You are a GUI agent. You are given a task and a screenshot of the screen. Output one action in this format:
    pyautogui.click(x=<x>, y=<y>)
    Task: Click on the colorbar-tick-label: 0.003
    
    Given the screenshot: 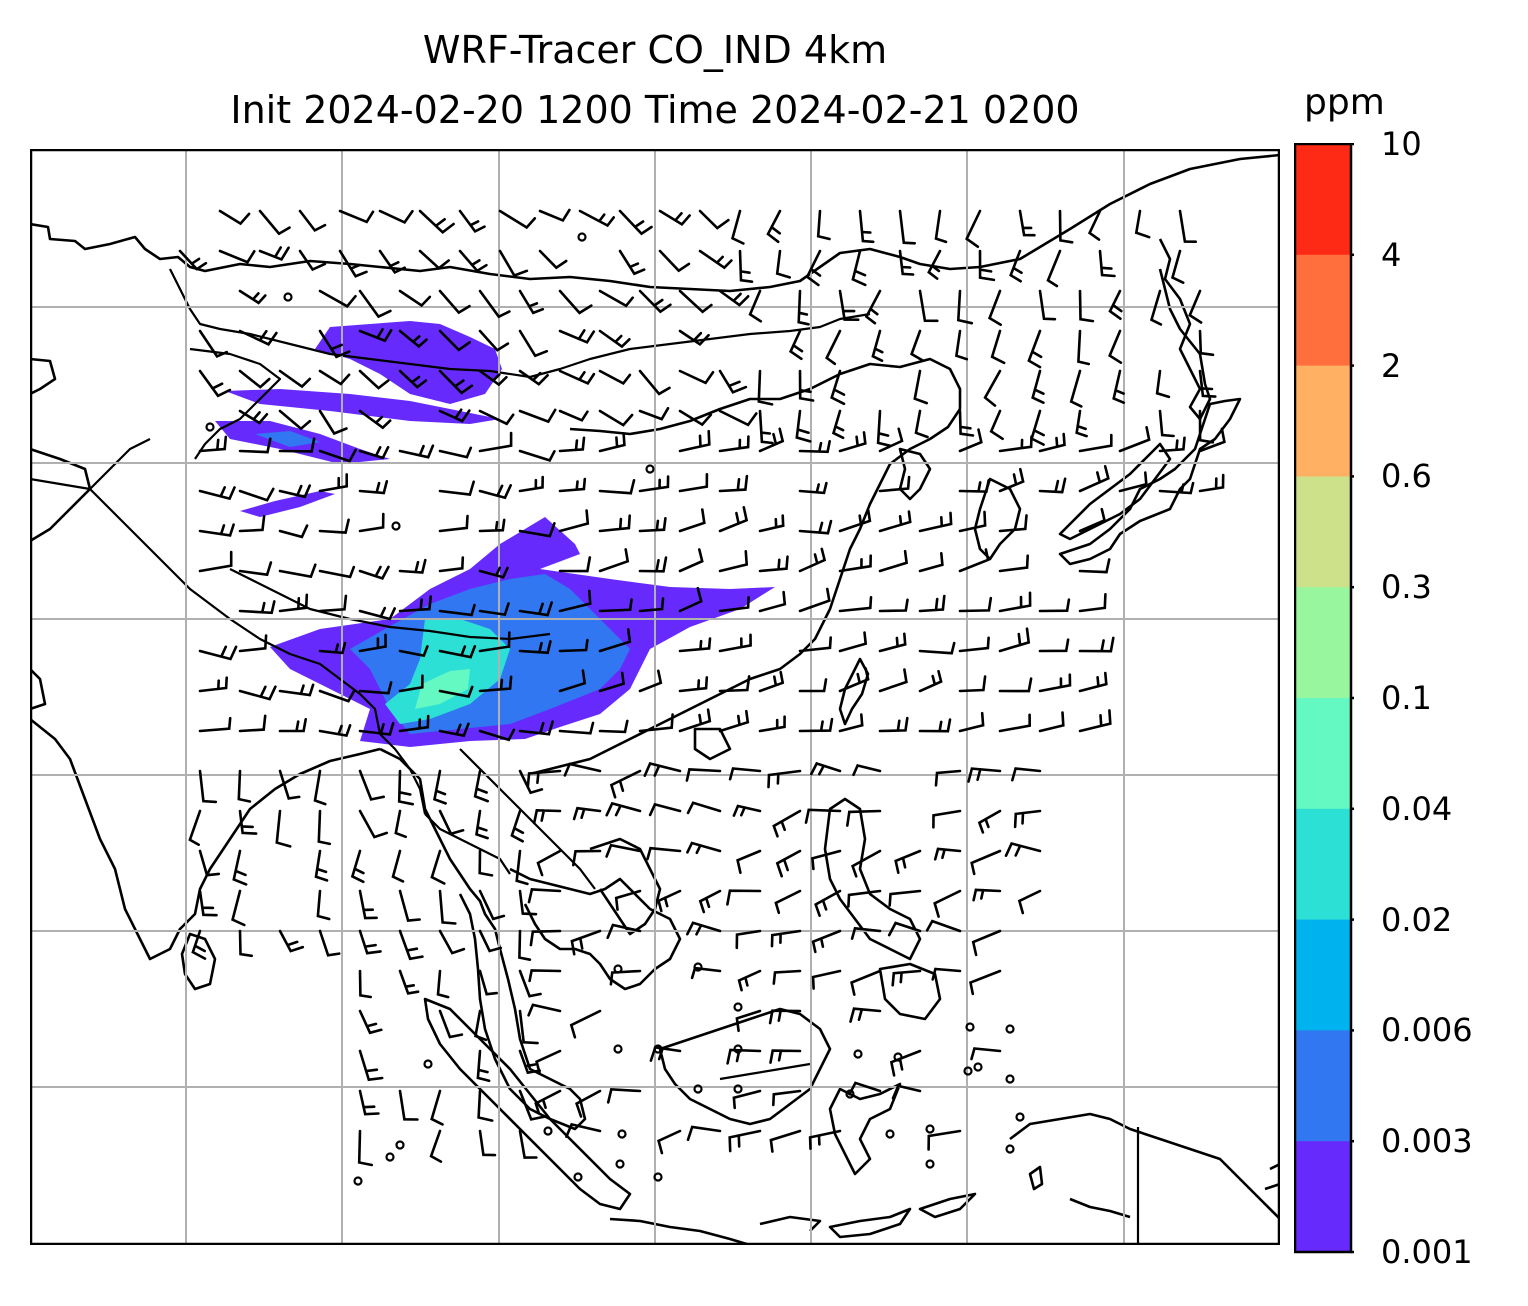 What is the action you would take?
    pyautogui.click(x=1427, y=1141)
    